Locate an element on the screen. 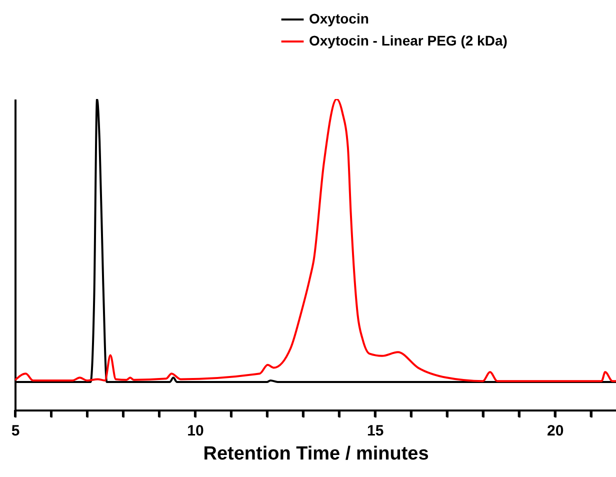 Image resolution: width=616 pixels, height=477 pixels. legend-label: Oxytocin is located at coordinates (339, 18).